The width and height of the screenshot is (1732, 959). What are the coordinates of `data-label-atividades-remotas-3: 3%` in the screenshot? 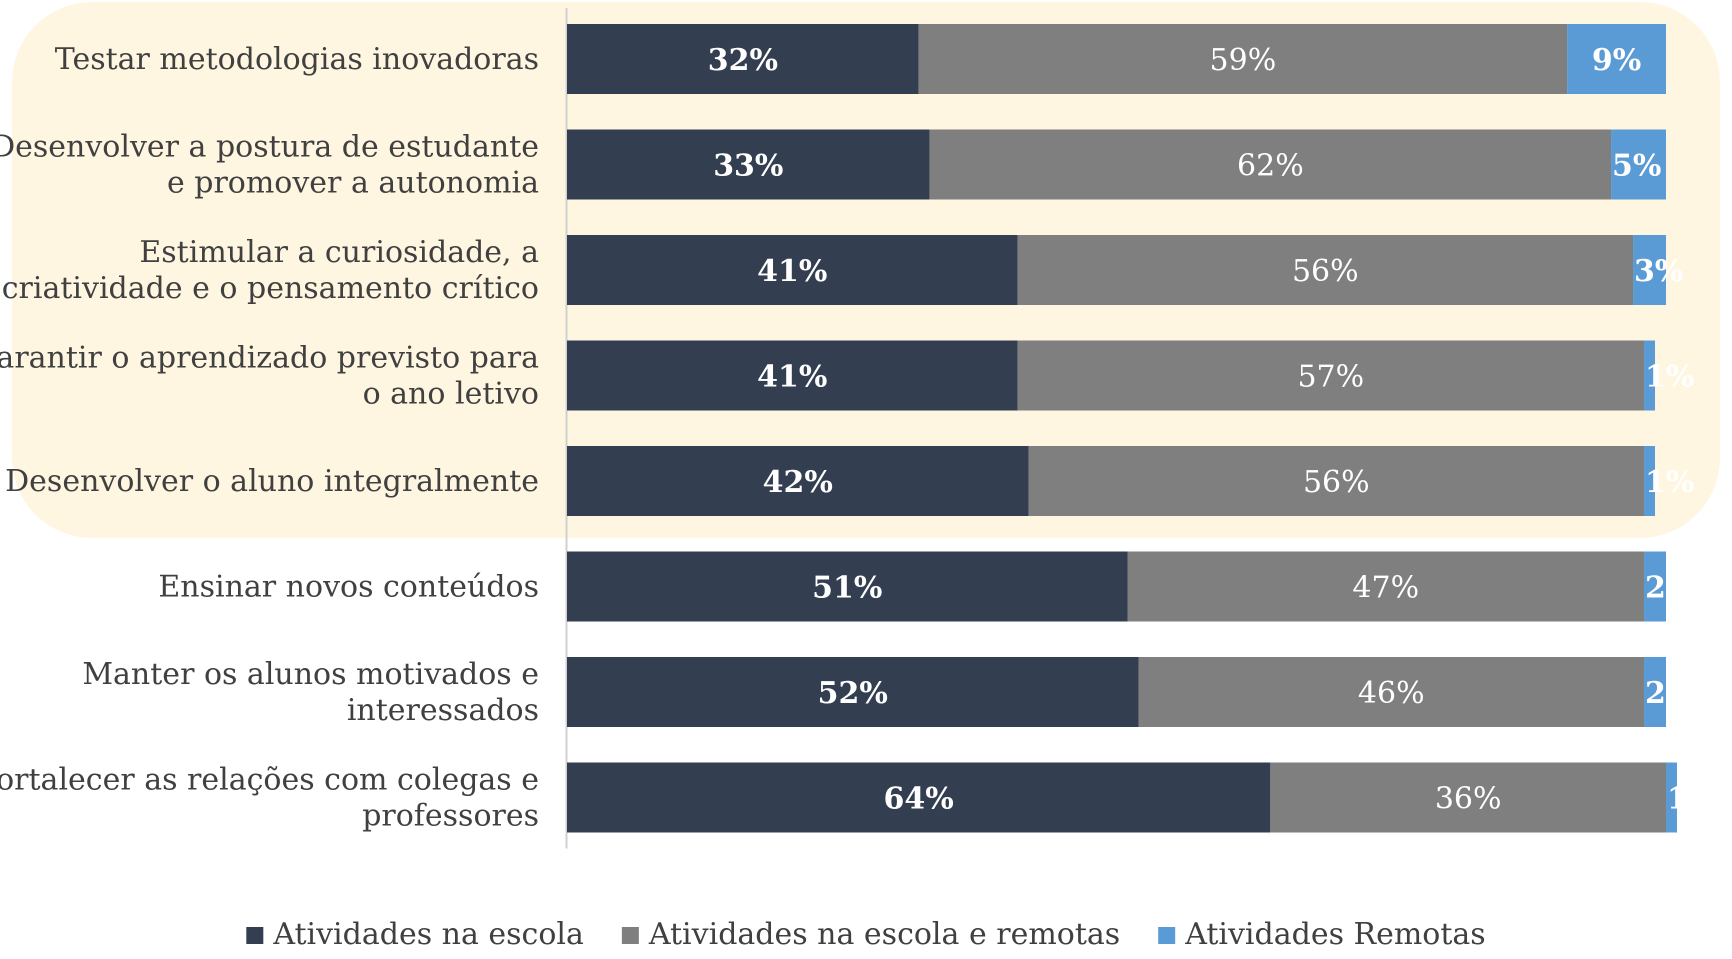 It's located at (1658, 271).